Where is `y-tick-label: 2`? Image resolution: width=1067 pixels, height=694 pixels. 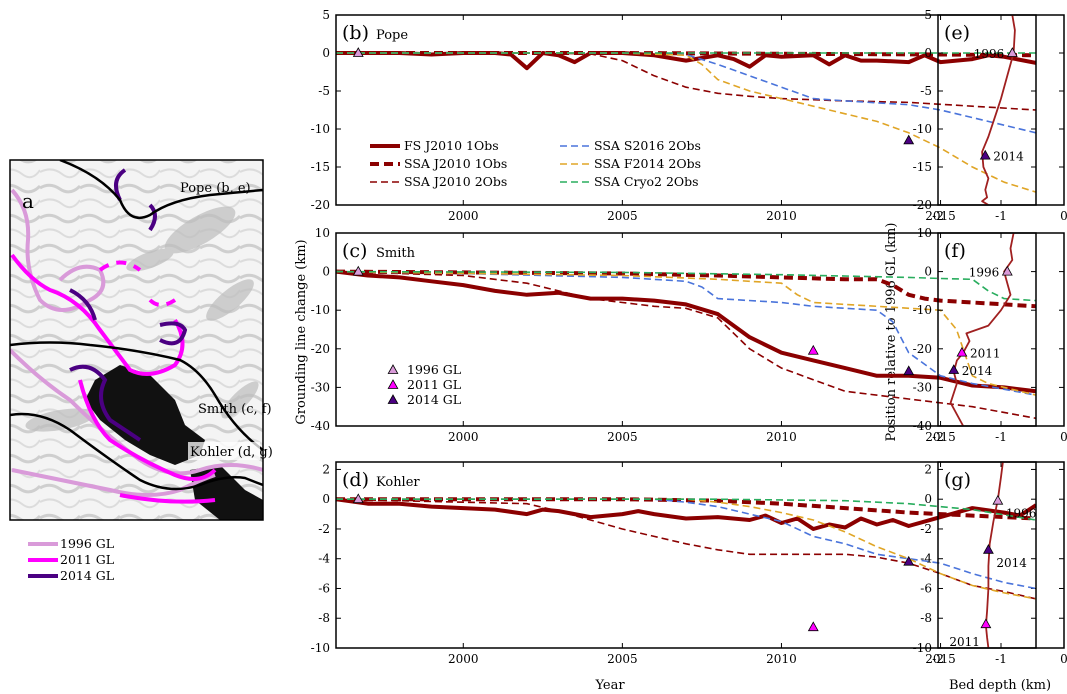 y-tick-label: 2 is located at coordinates (928, 469).